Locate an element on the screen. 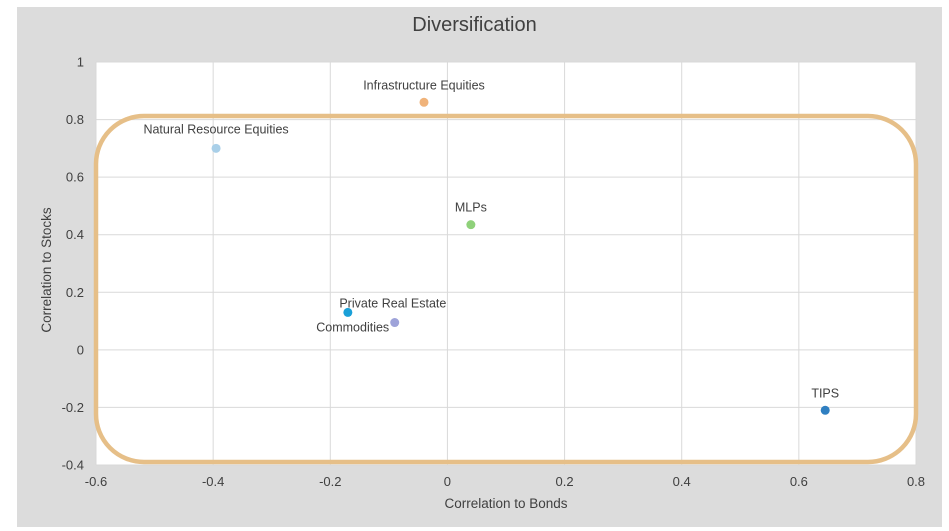  x-axis-title: Correlation to Bonds is located at coordinates (505, 503).